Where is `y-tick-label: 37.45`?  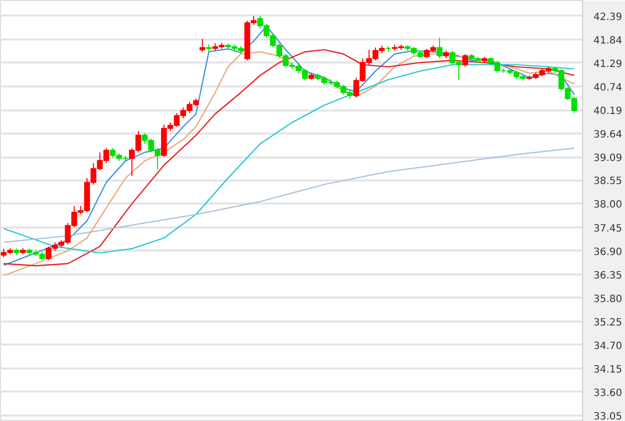 y-tick-label: 37.45 is located at coordinates (608, 228).